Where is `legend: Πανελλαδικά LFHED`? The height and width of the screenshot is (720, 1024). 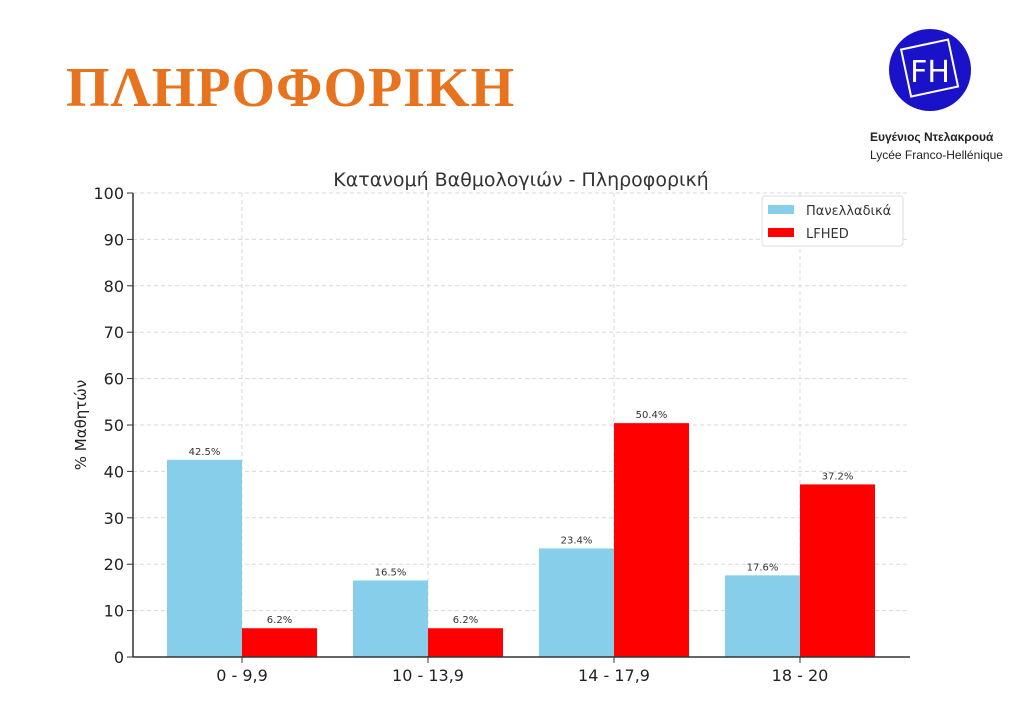
legend: Πανελλαδικά LFHED is located at coordinates (832, 221).